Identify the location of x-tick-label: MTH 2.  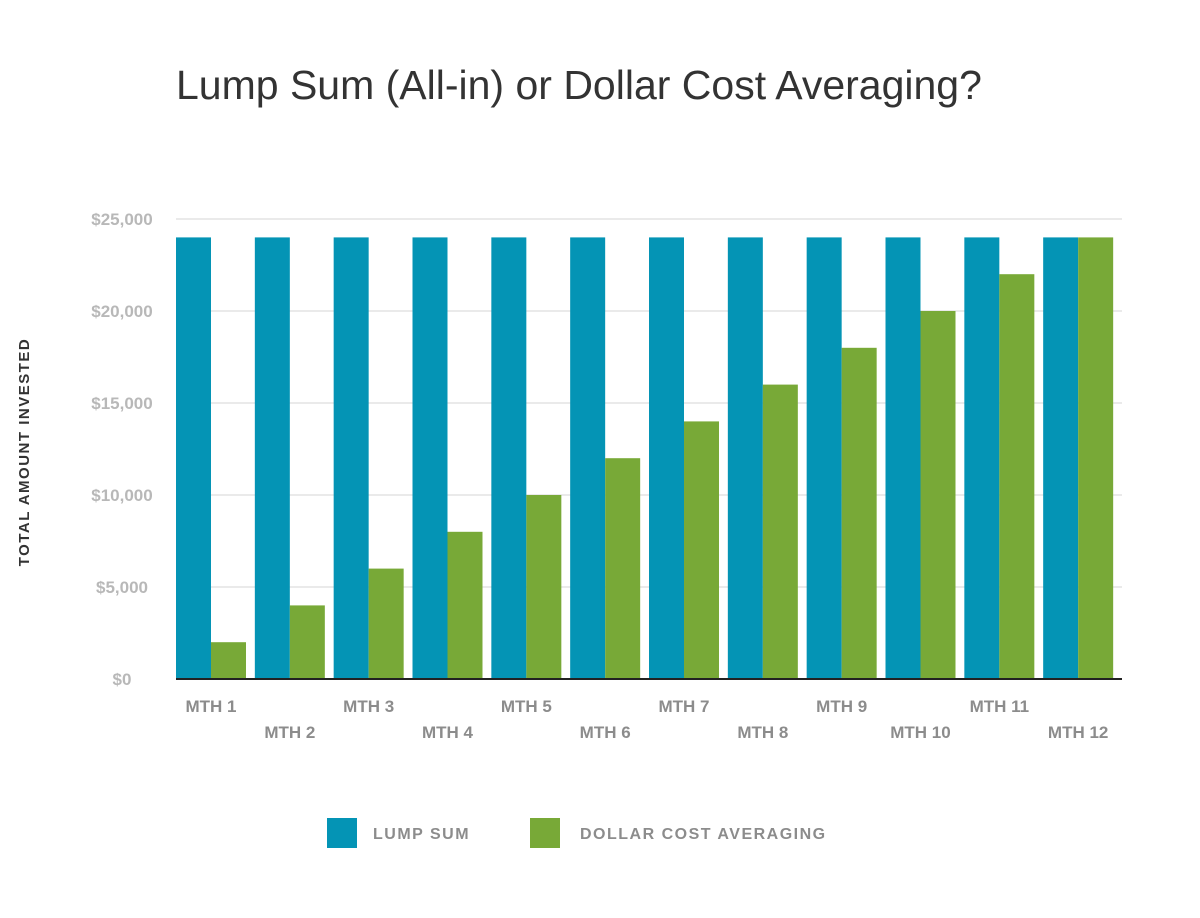
(289, 732).